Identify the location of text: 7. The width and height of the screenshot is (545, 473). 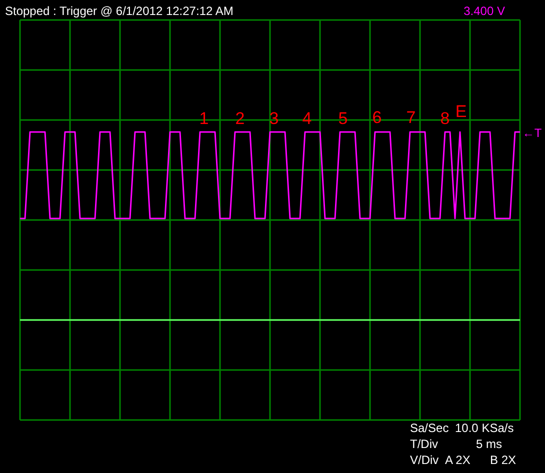
(411, 117).